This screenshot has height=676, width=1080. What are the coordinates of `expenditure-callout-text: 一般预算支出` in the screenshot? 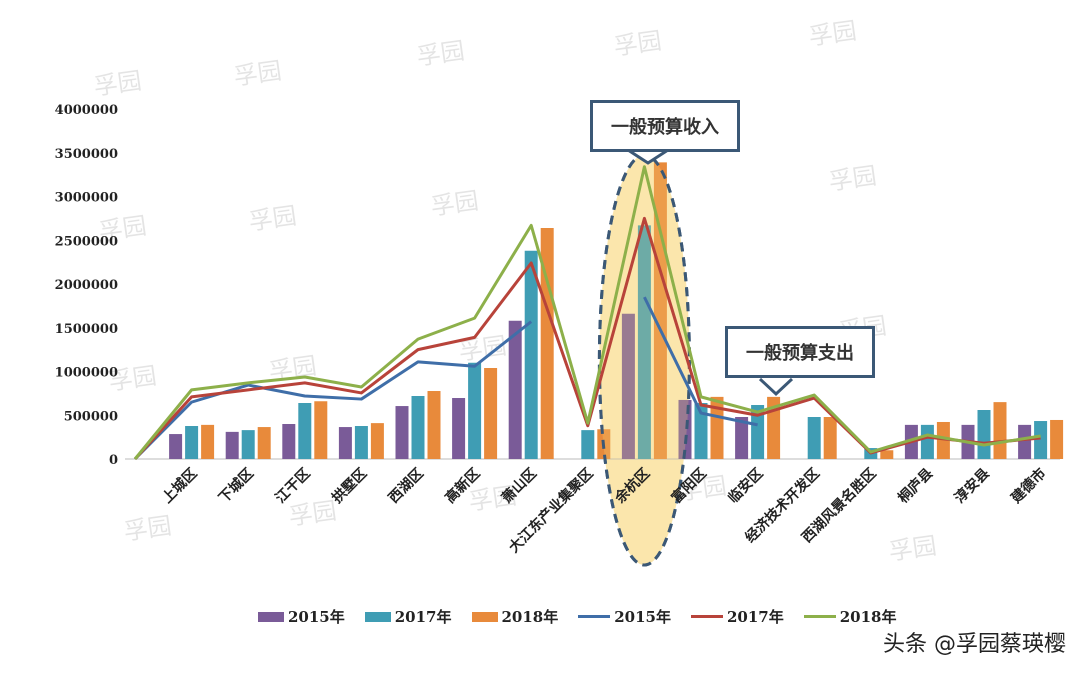 It's located at (800, 353).